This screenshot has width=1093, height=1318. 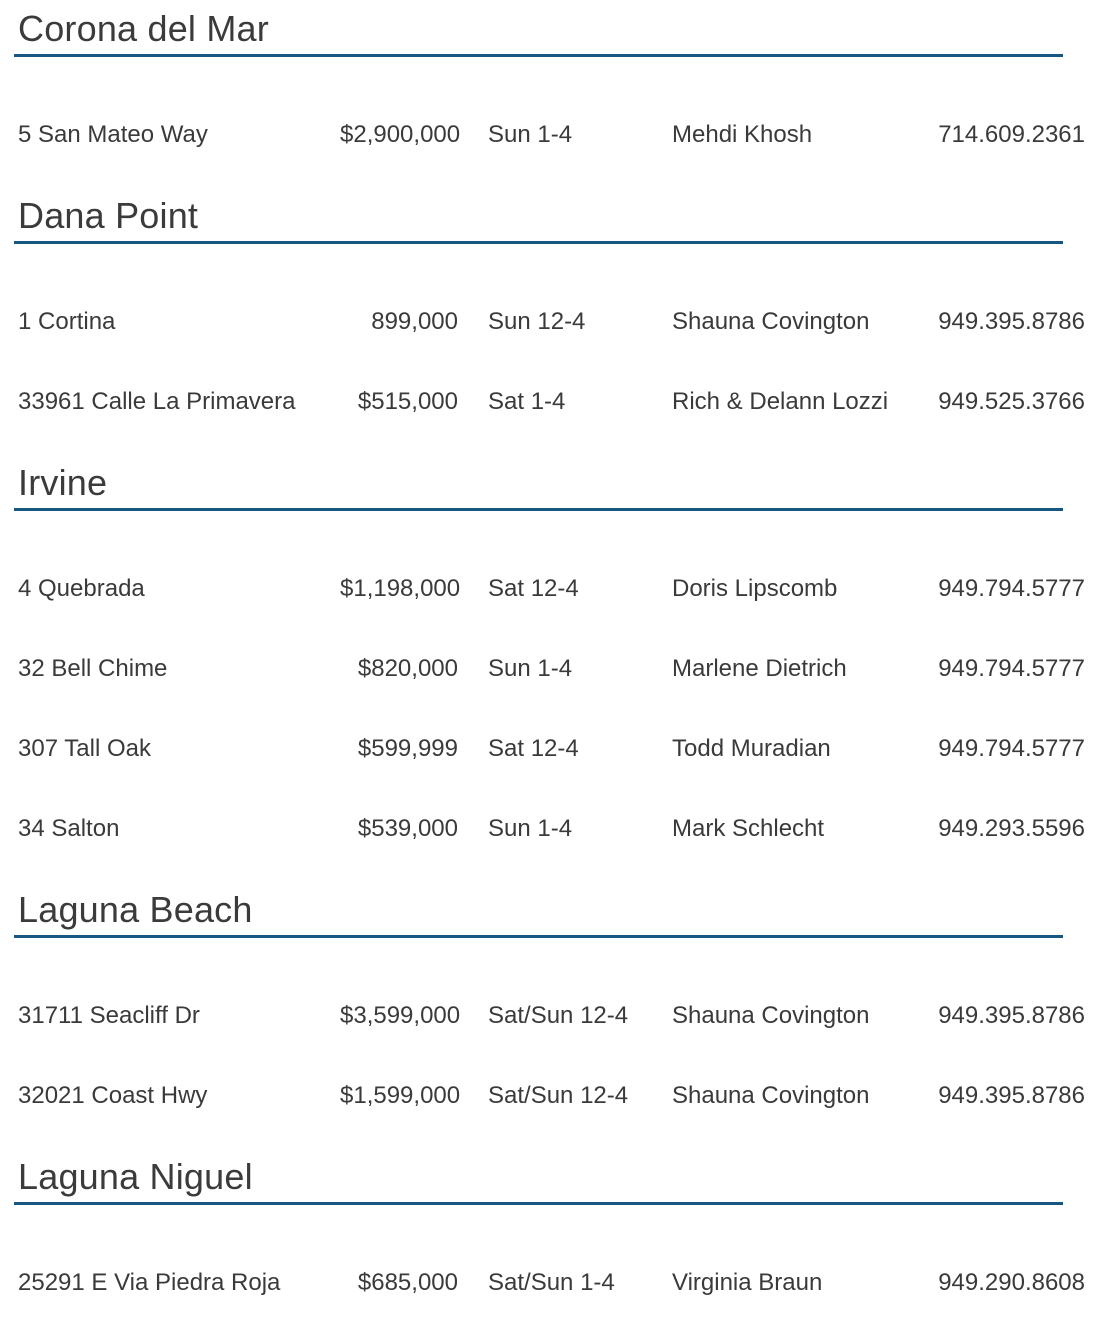 I want to click on listing-address: 5 San Mateo Way, so click(x=113, y=134).